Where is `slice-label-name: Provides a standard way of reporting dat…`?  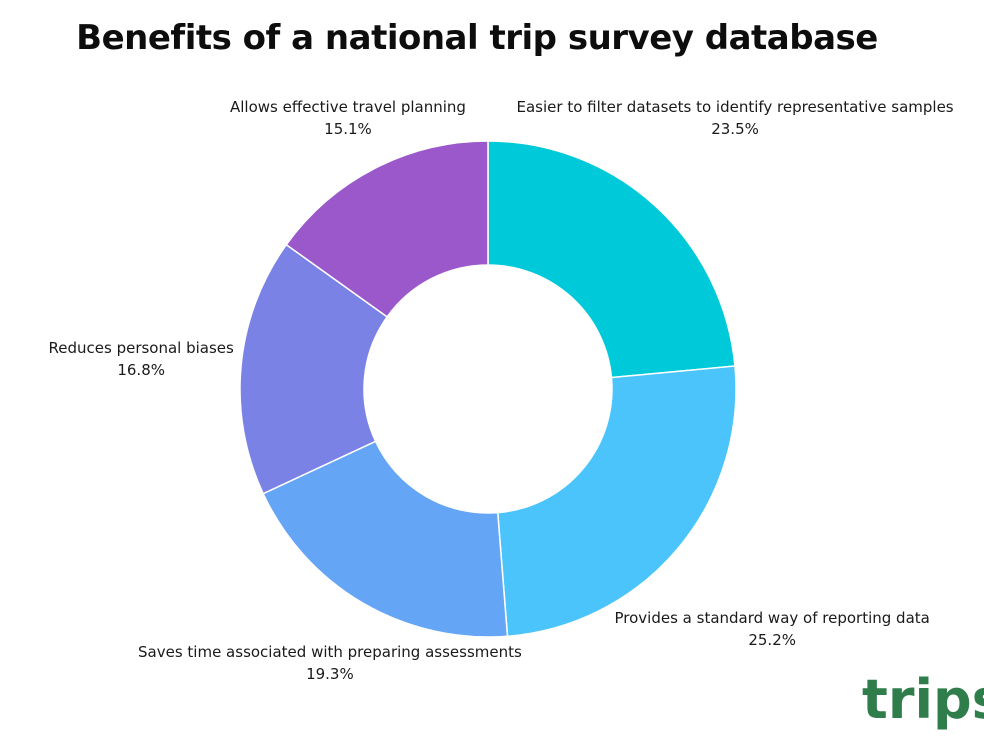 slice-label-name: Provides a standard way of reporting dat… is located at coordinates (772, 618).